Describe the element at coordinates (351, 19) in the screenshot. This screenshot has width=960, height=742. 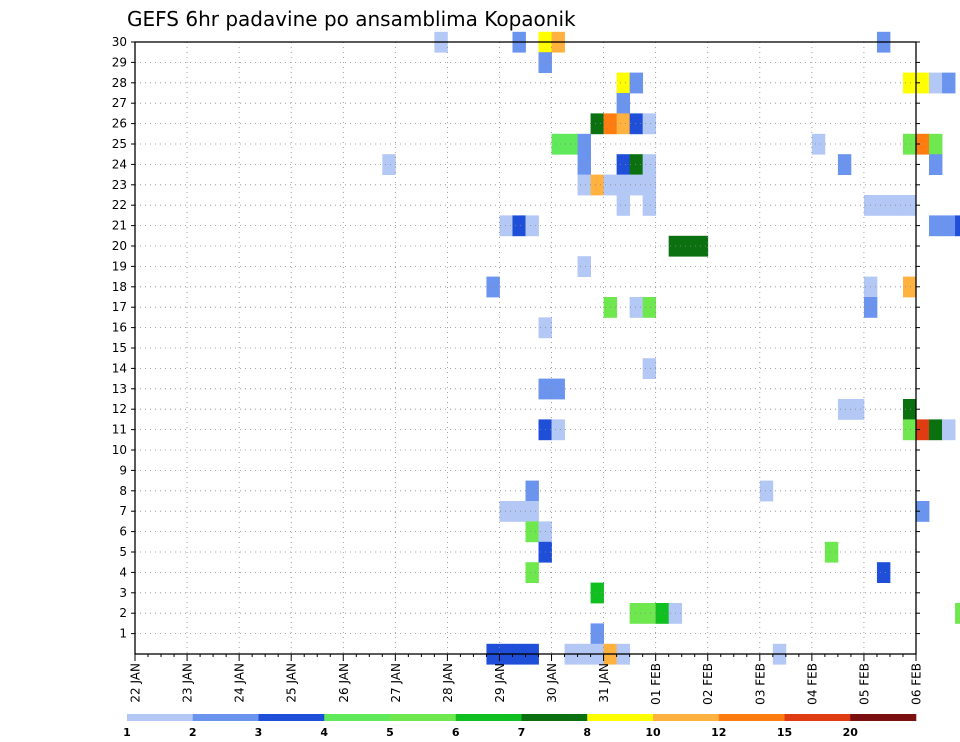
I see `chart-title: GEFS 6hr padavine po ansamblima Kopaonik` at that location.